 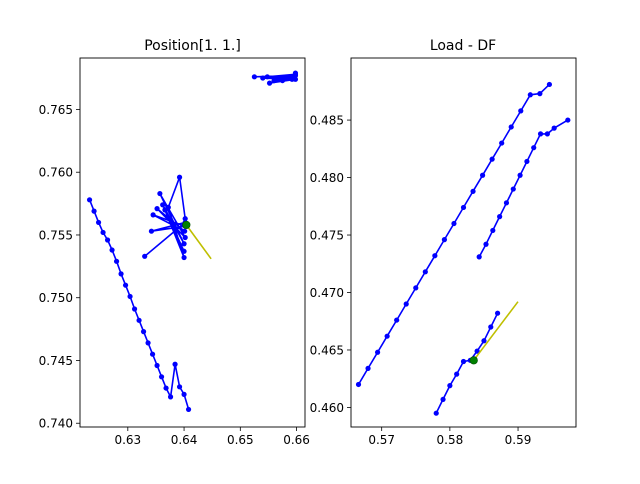 I want to click on load-df-current-point, so click(x=473, y=360).